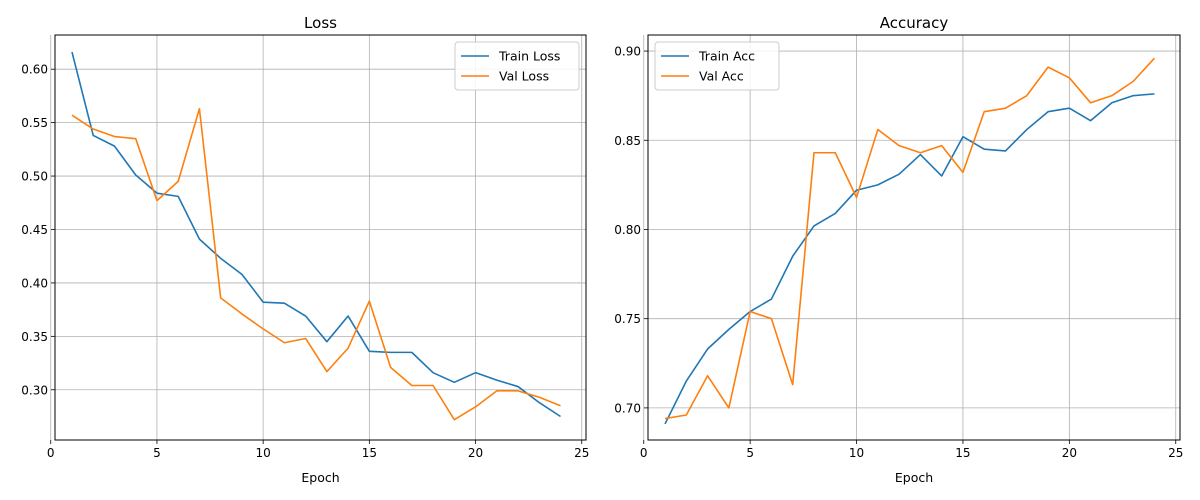 This screenshot has height=500, width=1200. I want to click on loss-xtick-label: 5, so click(157, 453).